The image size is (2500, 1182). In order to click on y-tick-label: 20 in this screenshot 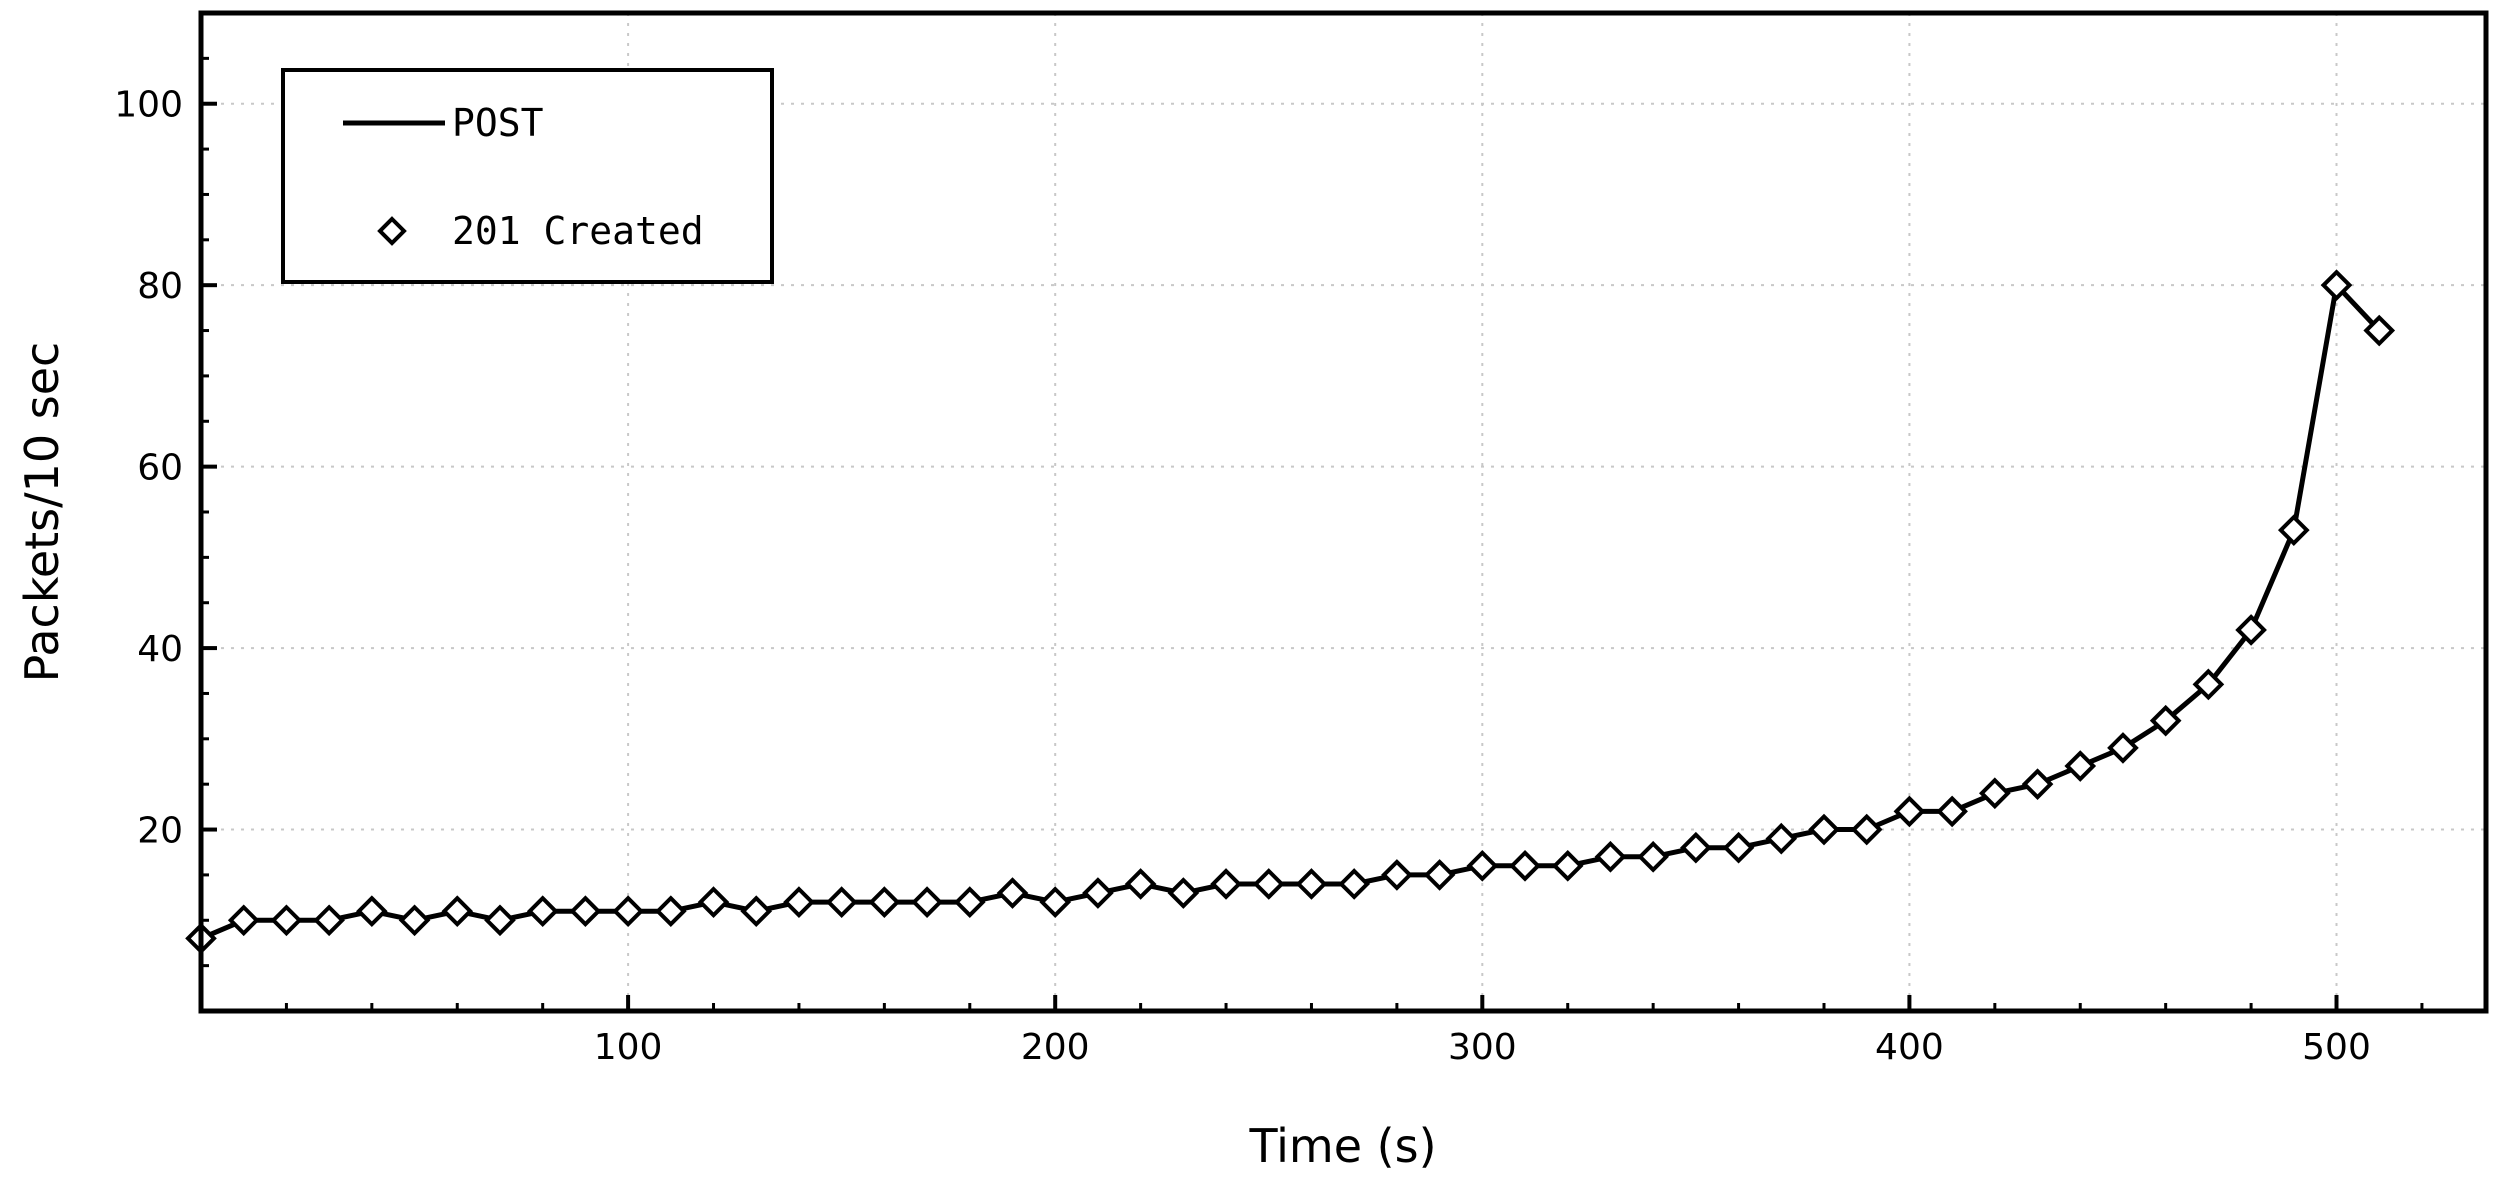, I will do `click(160, 831)`.